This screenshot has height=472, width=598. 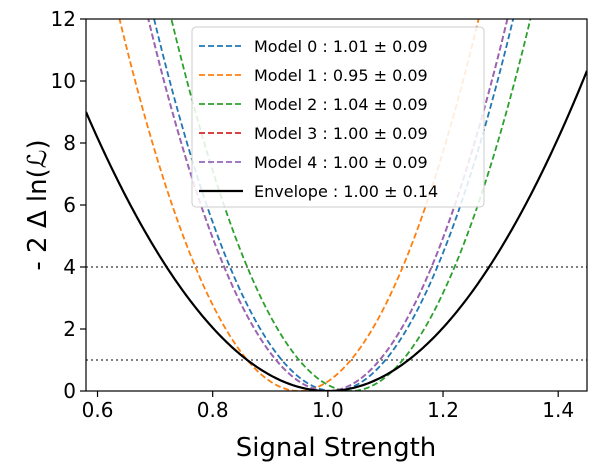 I want to click on y-tick-label: 0, so click(x=69, y=391).